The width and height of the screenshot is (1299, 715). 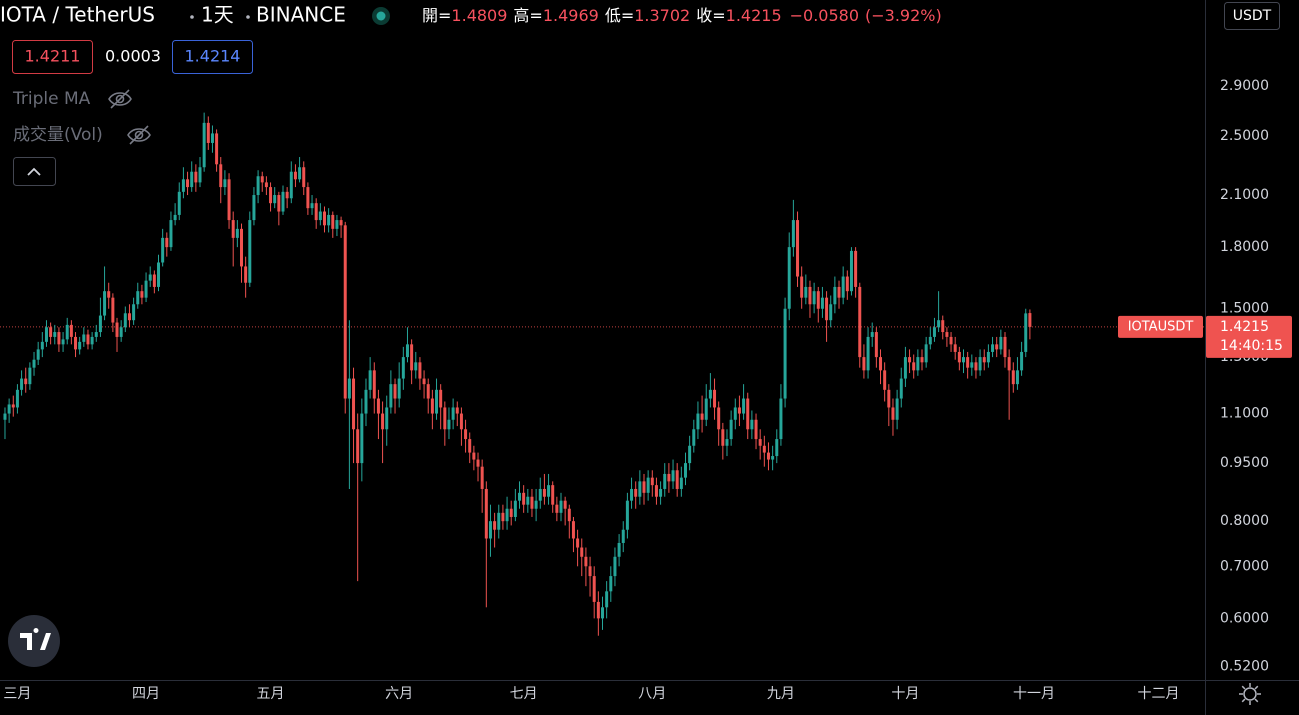 I want to click on x-tick-label: 七月, so click(x=524, y=694).